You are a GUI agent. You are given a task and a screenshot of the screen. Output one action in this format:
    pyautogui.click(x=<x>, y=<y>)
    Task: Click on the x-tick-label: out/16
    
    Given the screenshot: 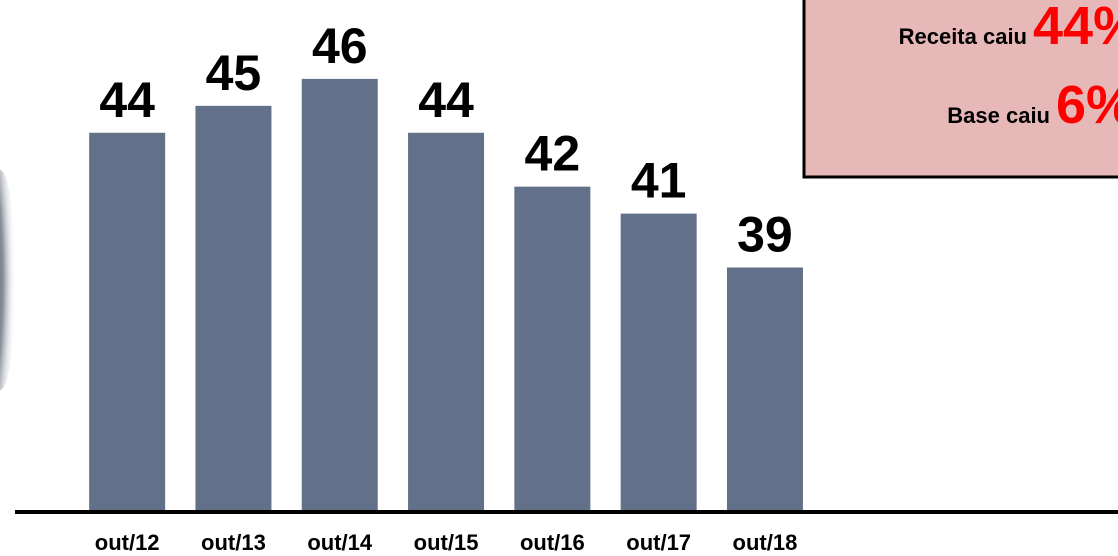 What is the action you would take?
    pyautogui.click(x=552, y=542)
    